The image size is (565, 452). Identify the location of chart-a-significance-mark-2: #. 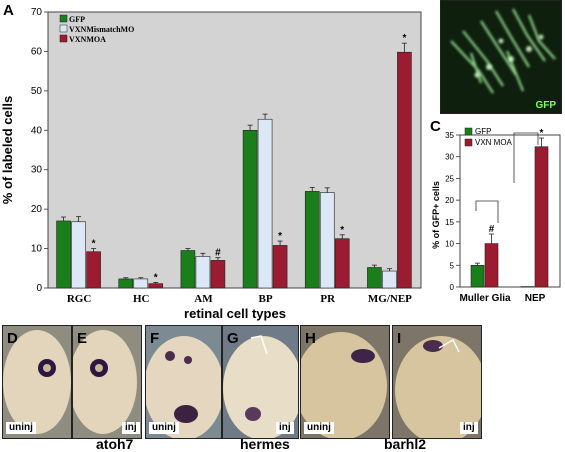
(218, 253).